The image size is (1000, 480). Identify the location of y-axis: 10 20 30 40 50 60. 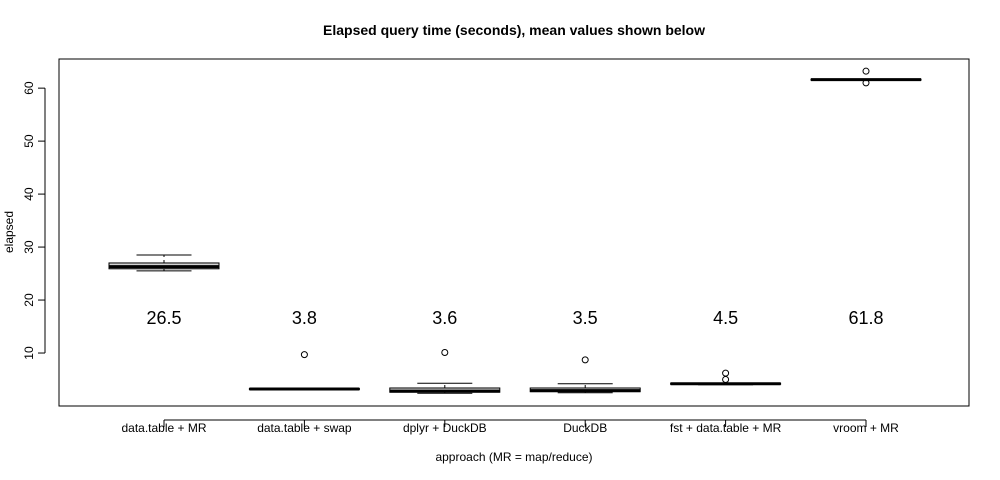
(34, 220).